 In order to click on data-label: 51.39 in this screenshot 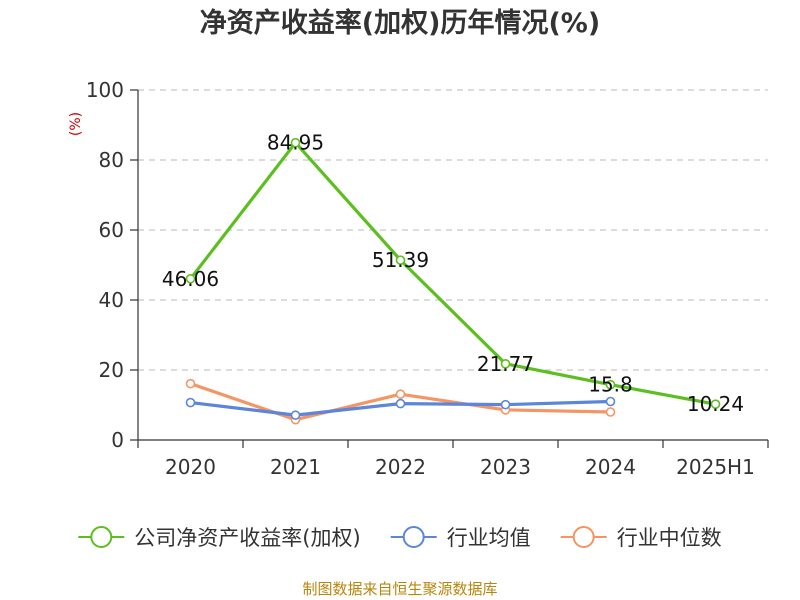, I will do `click(400, 260)`.